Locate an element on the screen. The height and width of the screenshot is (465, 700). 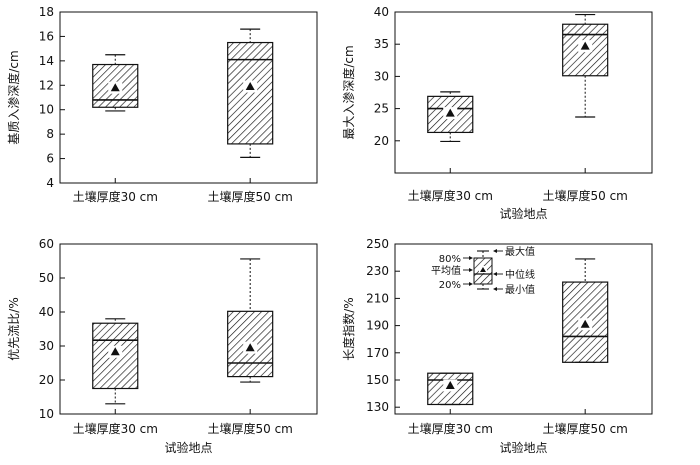
legend-arrow-max-head is located at coordinates (495, 251).